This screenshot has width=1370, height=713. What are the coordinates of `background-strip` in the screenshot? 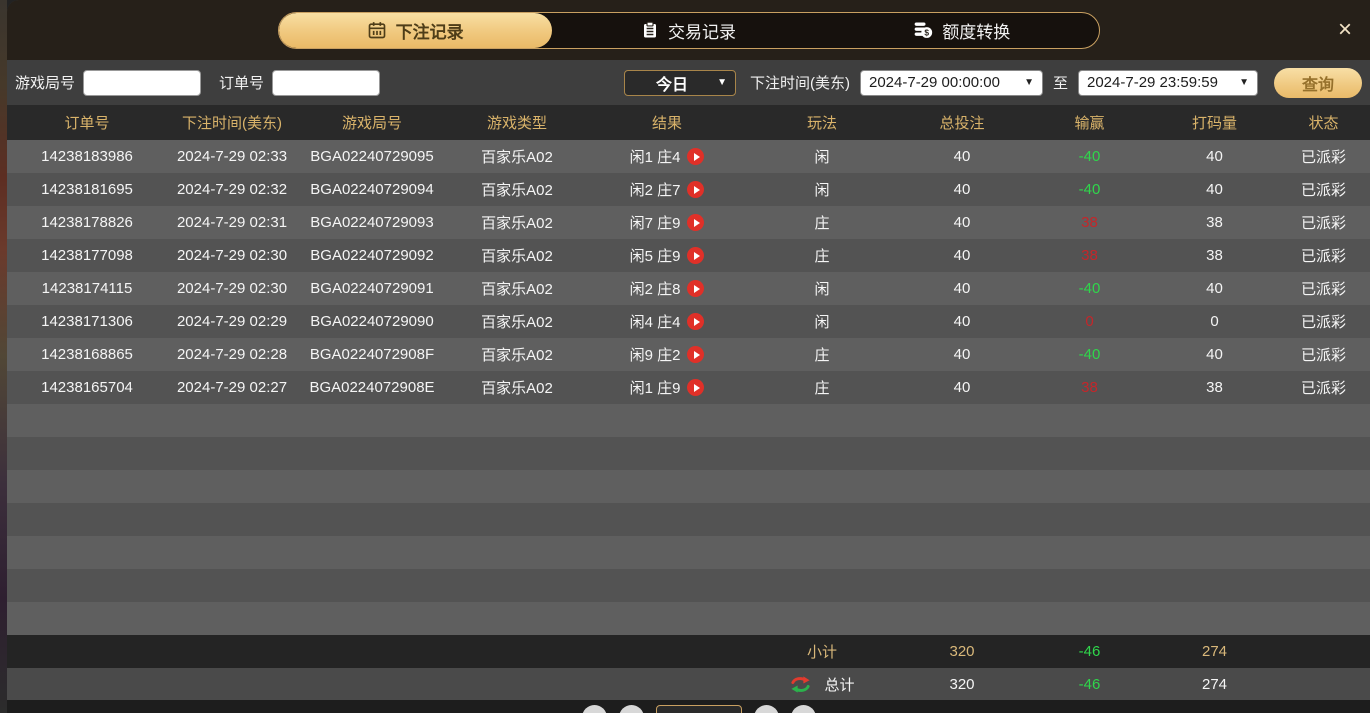 It's located at (3, 356).